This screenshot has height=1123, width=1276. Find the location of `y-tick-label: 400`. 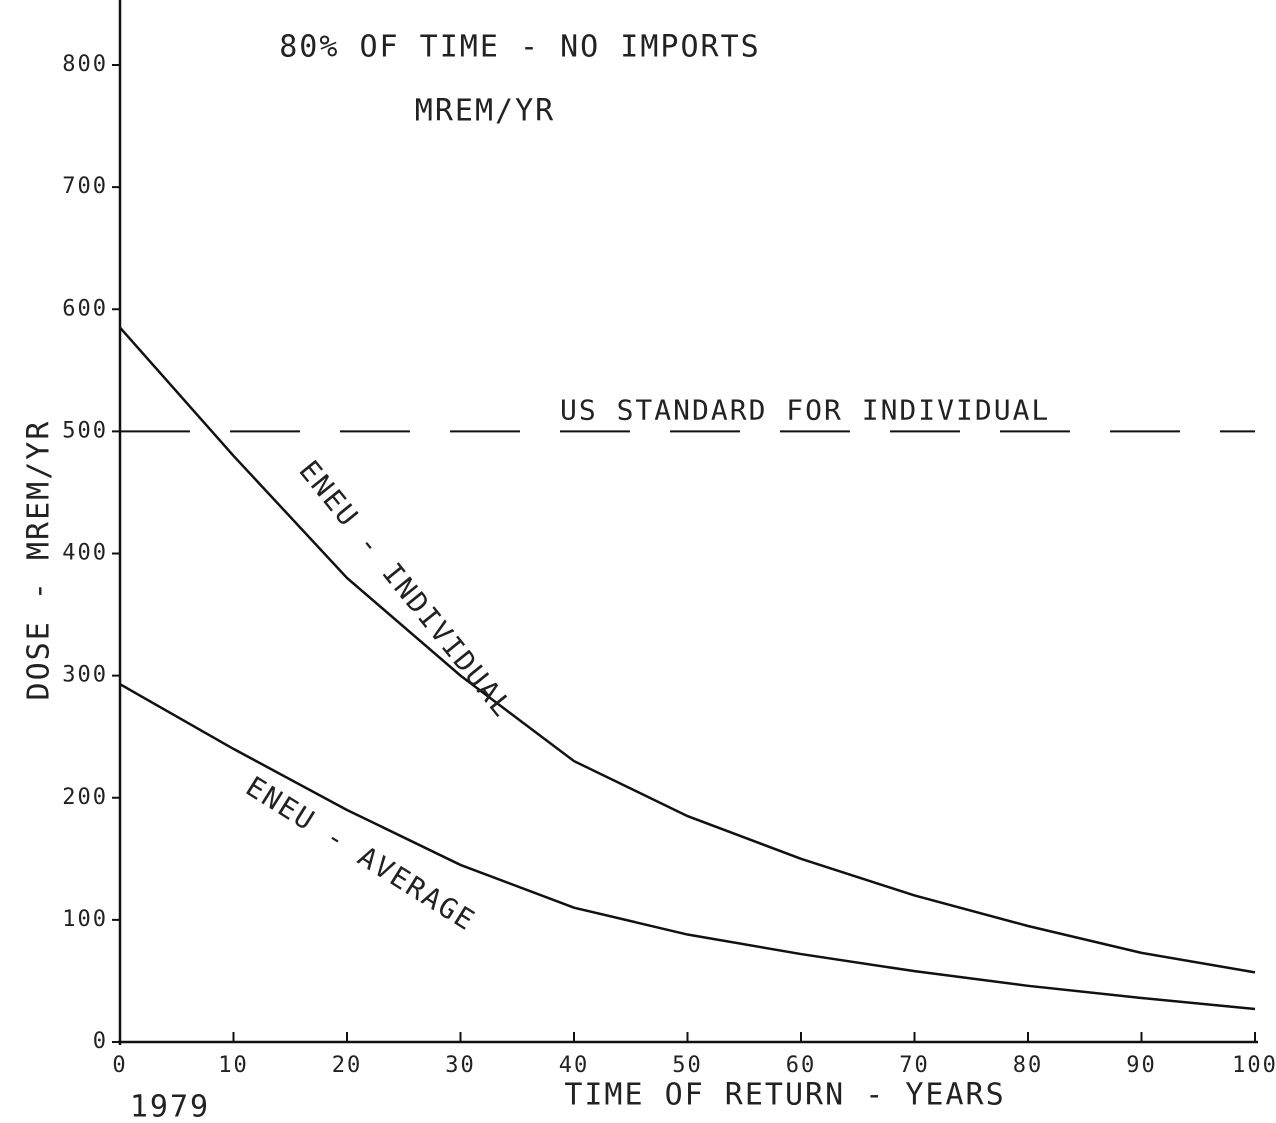

y-tick-label: 400 is located at coordinates (85, 553).